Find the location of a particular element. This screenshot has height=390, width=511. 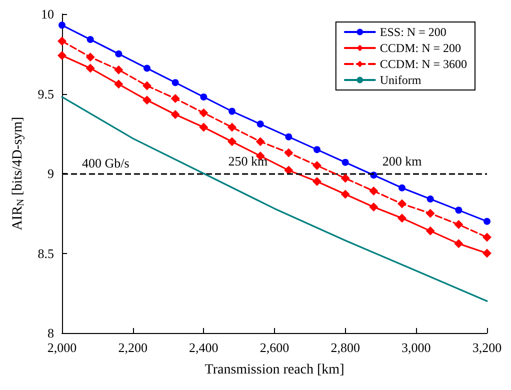

x-tick-label: 2,000 is located at coordinates (62, 347).